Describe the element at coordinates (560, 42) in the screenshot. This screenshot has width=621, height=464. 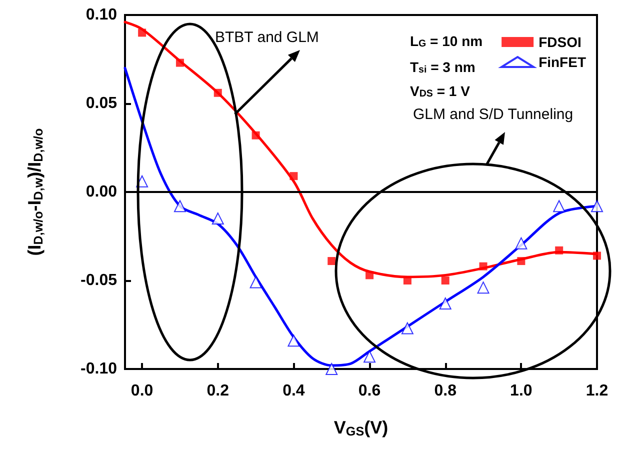
I see `legend-label: FDSOI` at that location.